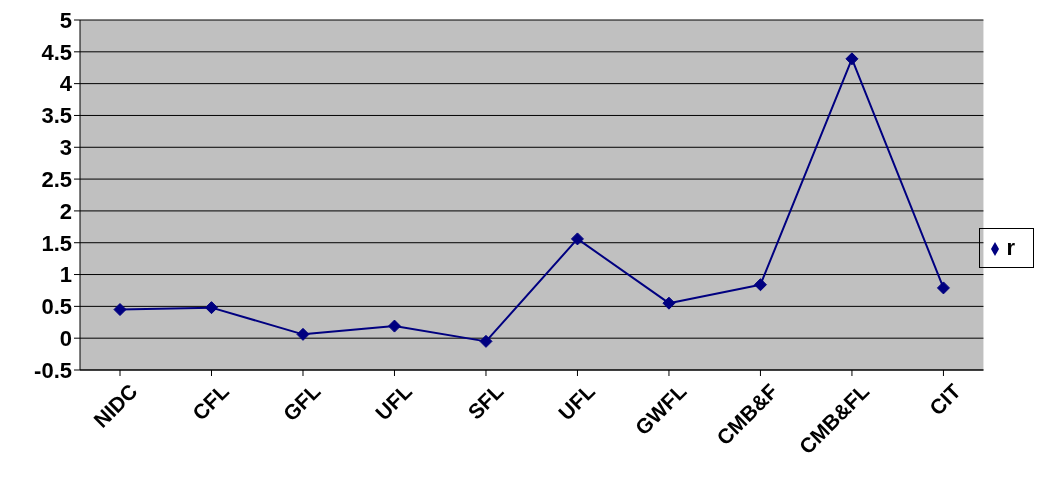 The width and height of the screenshot is (1055, 489). What do you see at coordinates (65, 20) in the screenshot?
I see `y-tick-label: 5` at bounding box center [65, 20].